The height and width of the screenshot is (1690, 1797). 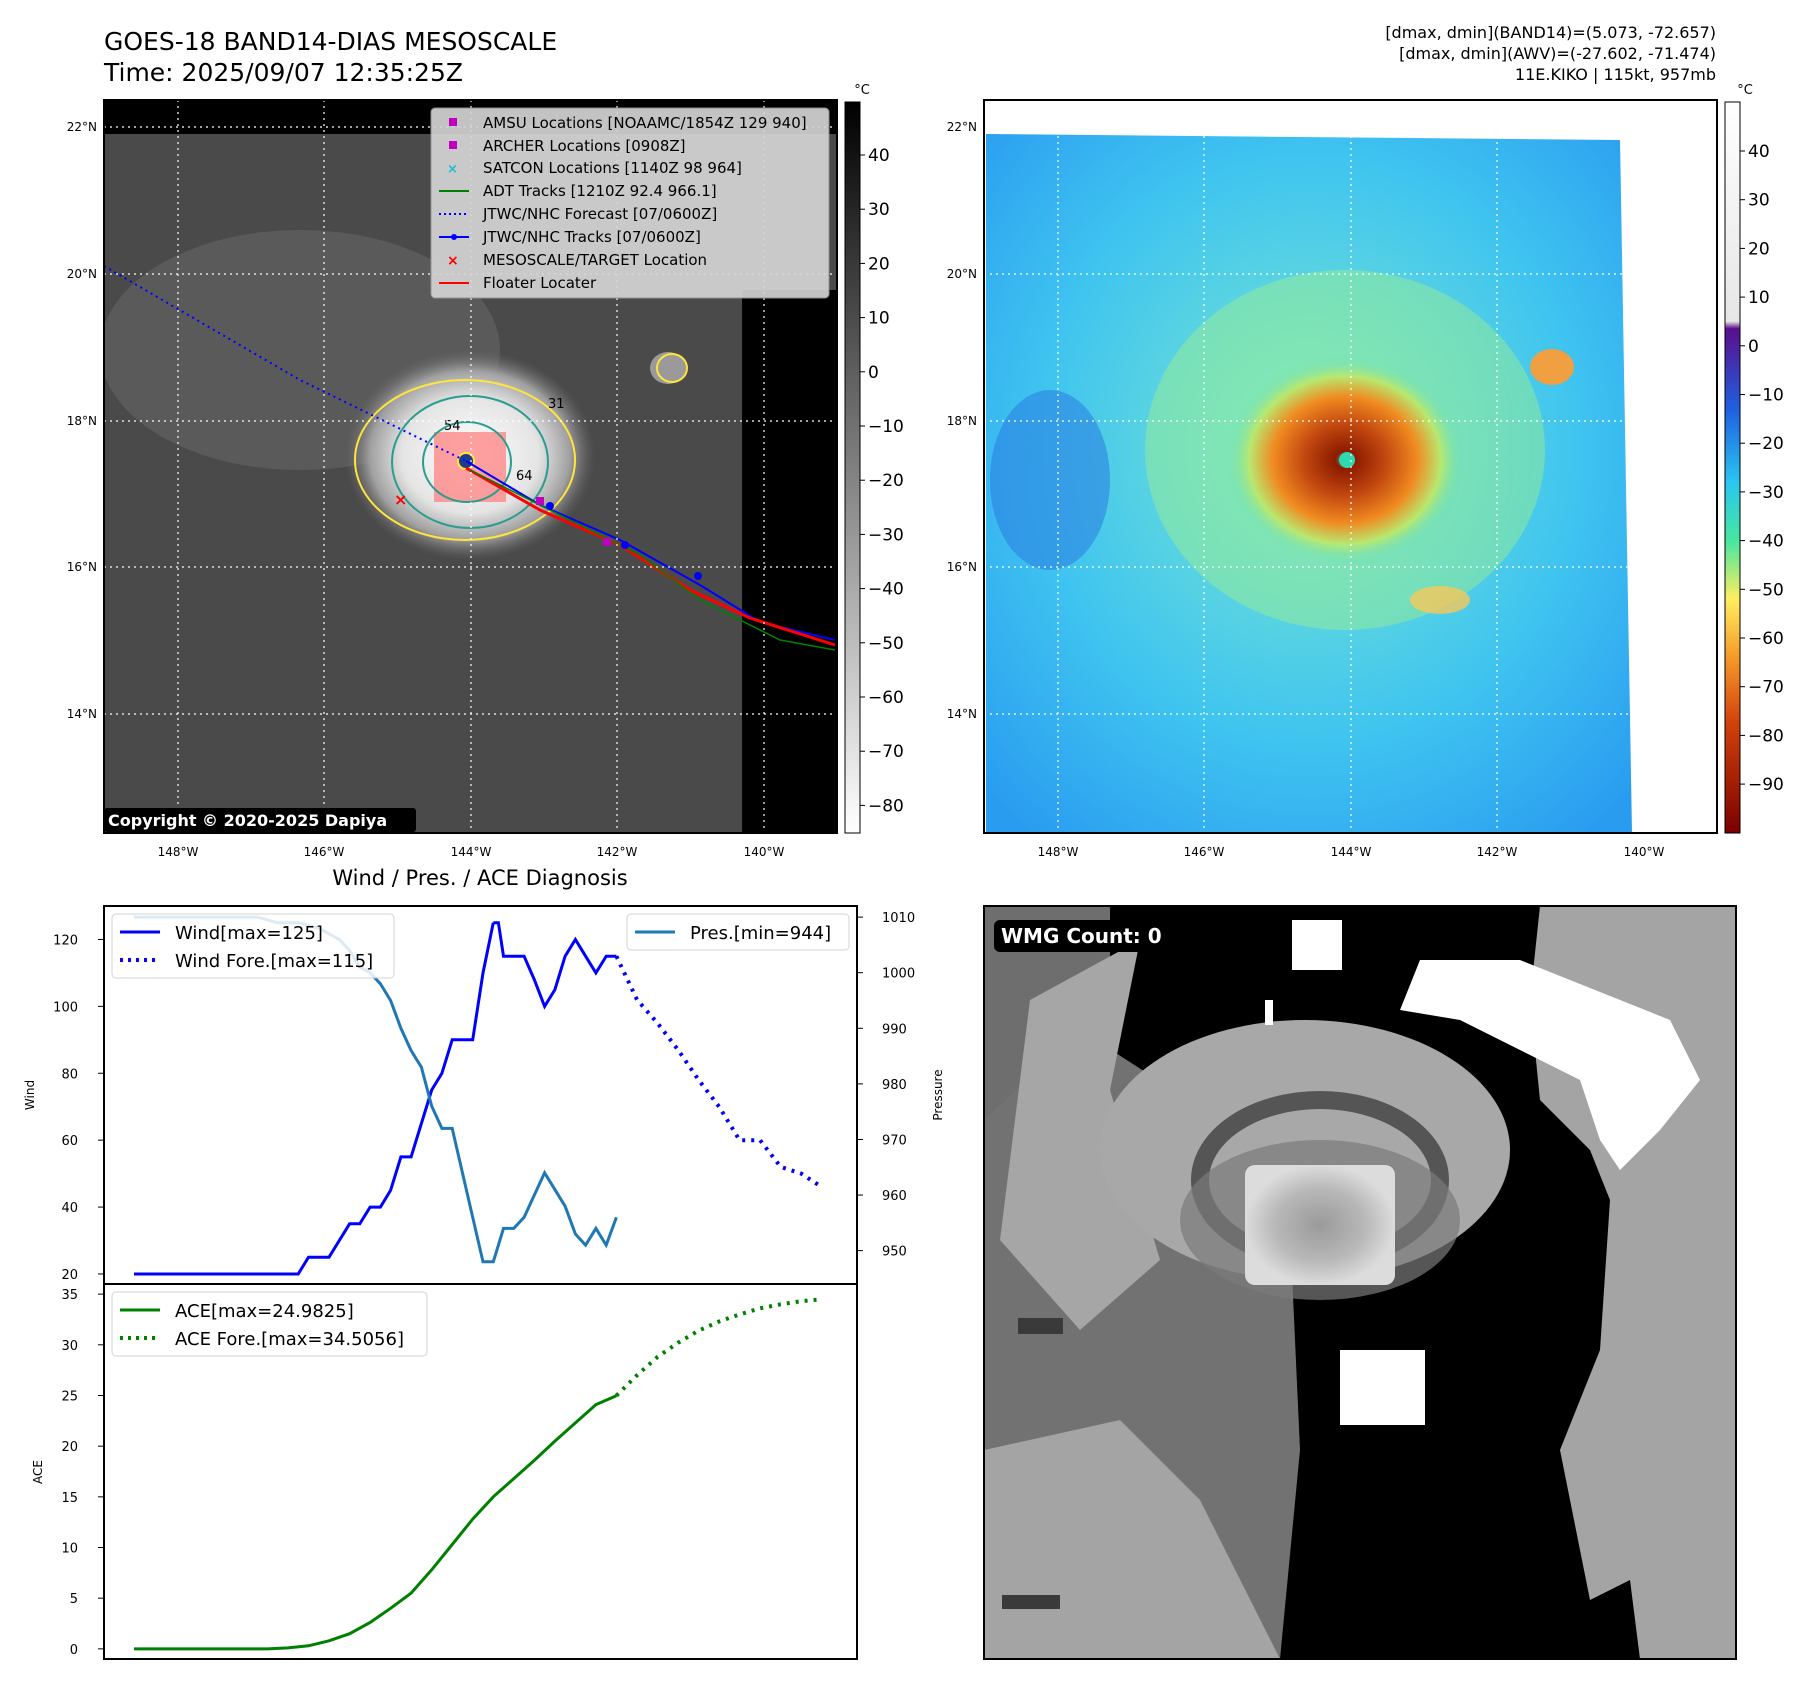 I want to click on contour-label-31: 31, so click(x=556, y=404).